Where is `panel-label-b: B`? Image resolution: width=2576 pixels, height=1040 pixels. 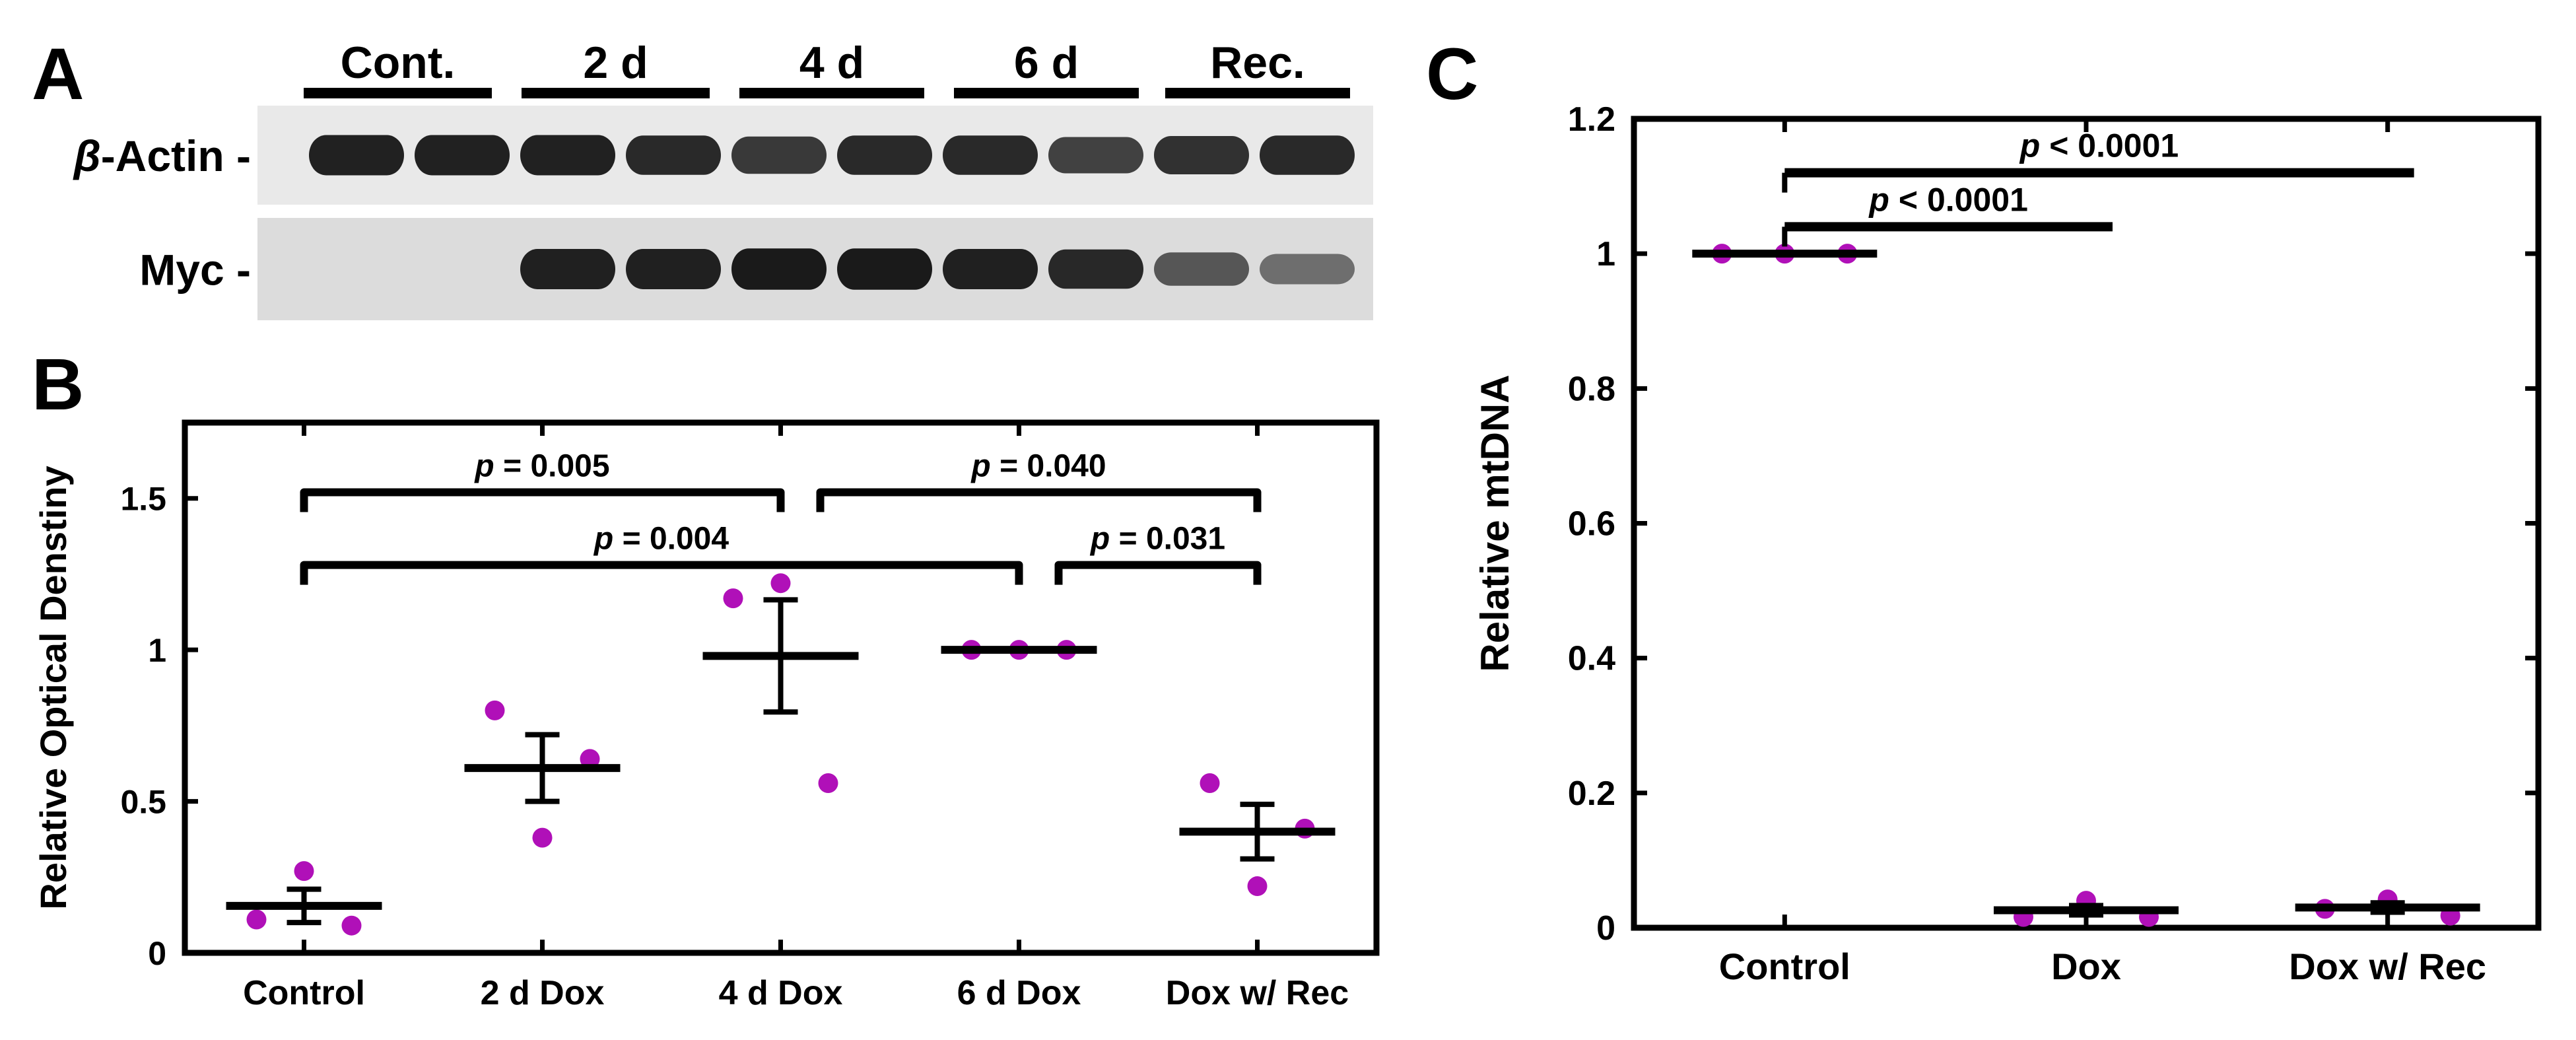 panel-label-b: B is located at coordinates (58, 384).